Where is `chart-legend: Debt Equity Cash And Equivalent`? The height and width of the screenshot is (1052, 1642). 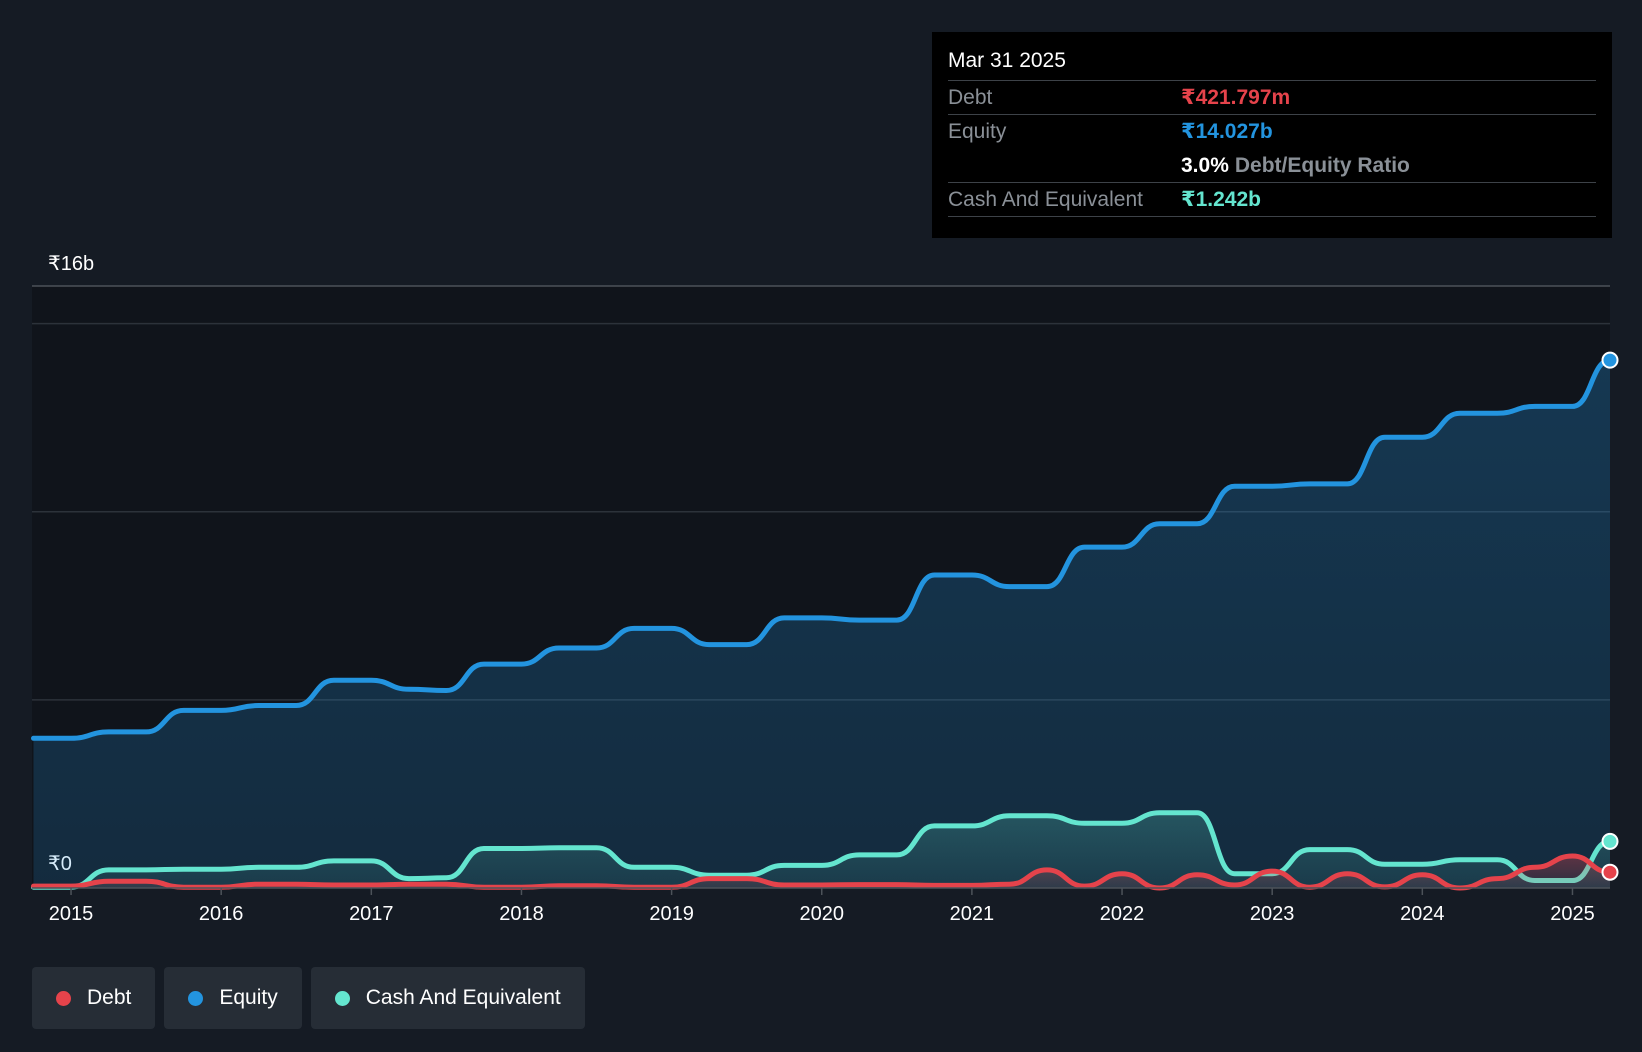
chart-legend: Debt Equity Cash And Equivalent is located at coordinates (308, 998).